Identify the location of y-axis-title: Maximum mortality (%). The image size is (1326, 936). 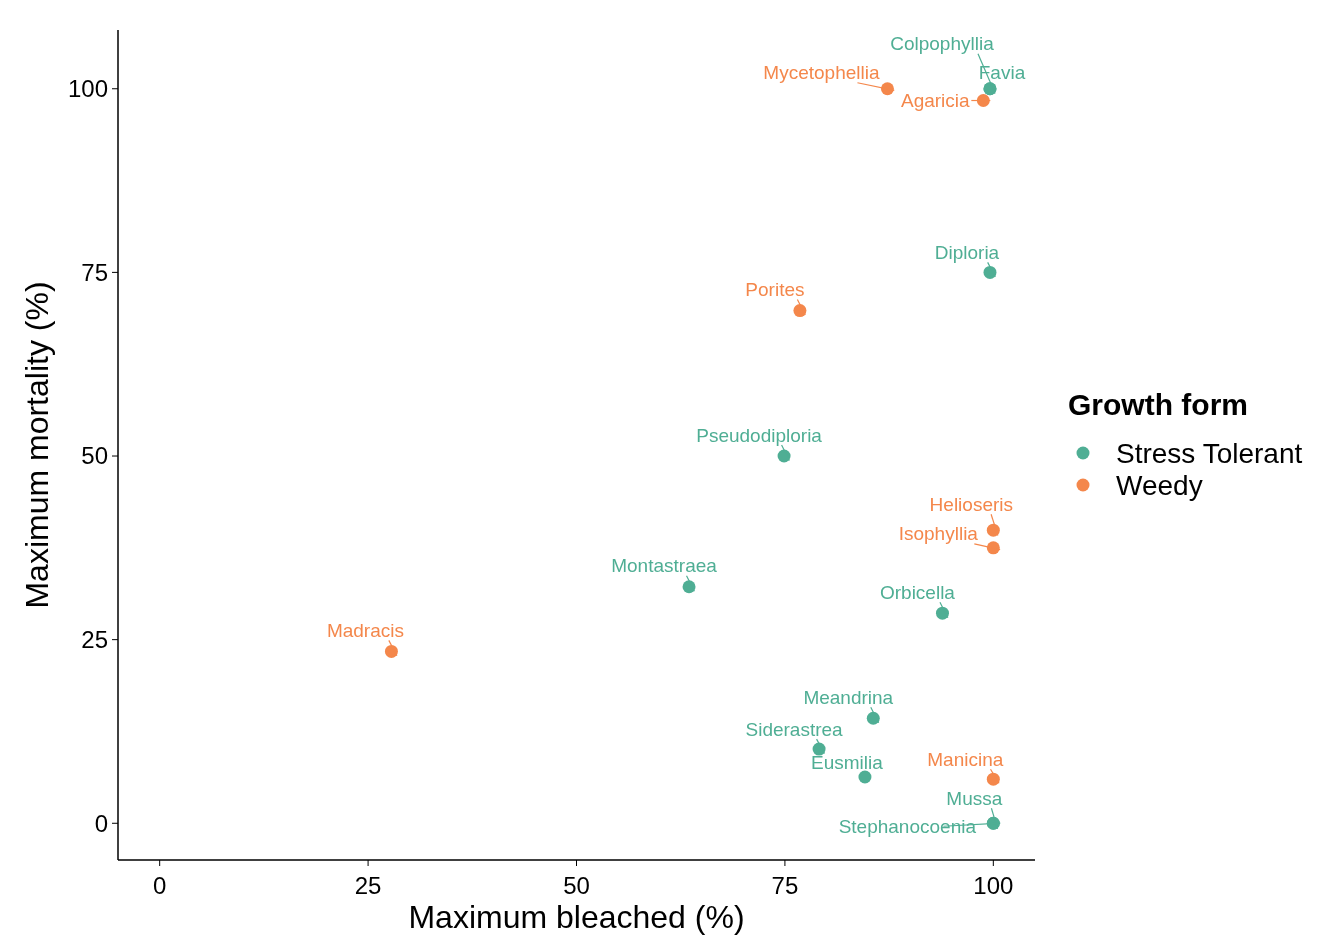
(37, 445).